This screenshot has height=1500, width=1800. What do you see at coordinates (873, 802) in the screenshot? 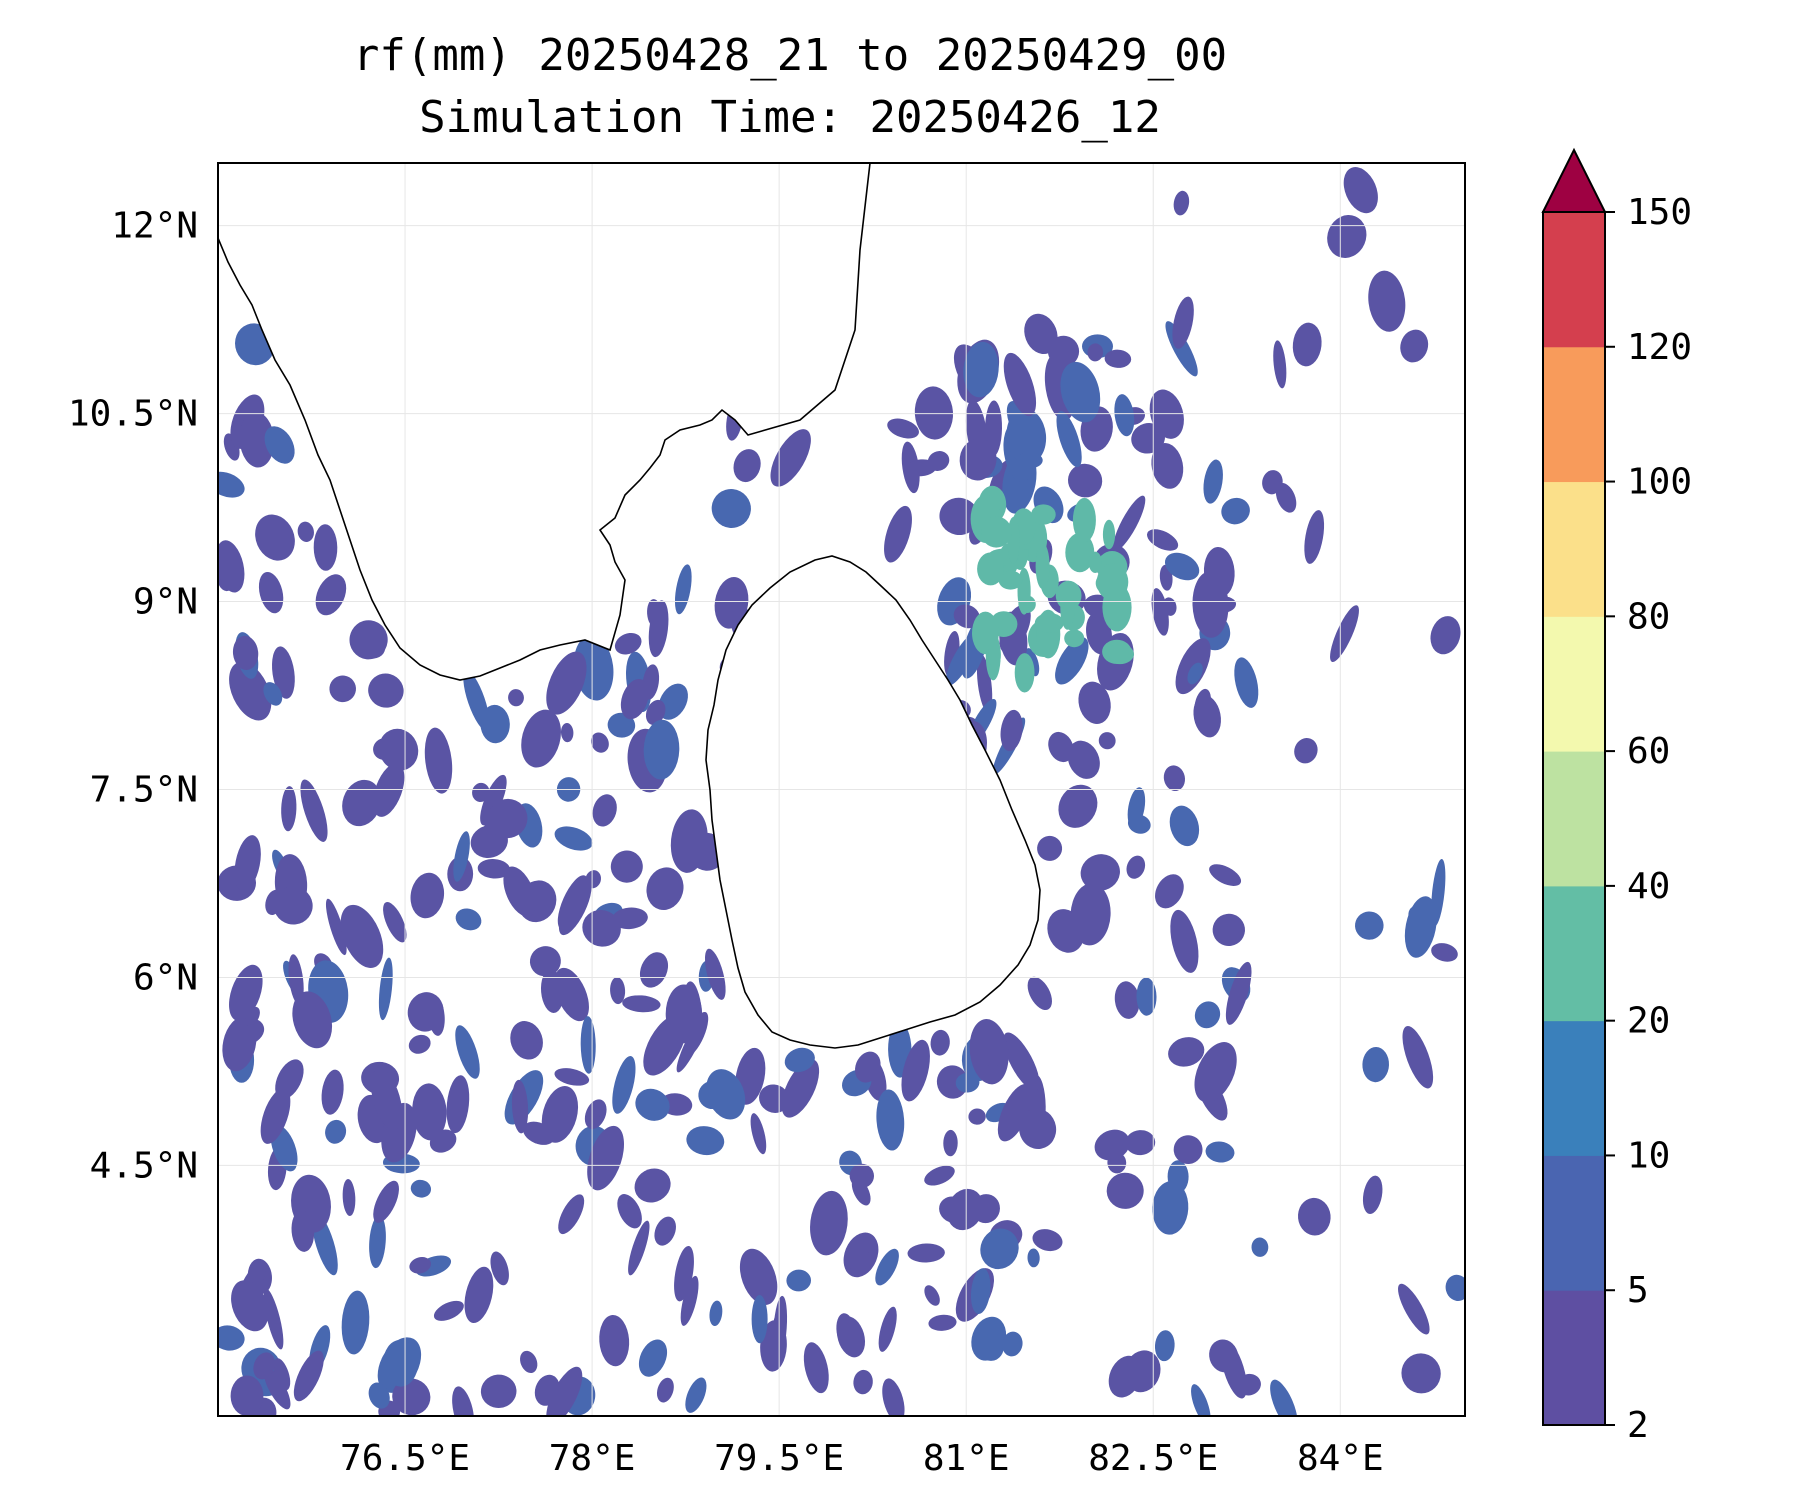
I see `srilanka-coastline` at bounding box center [873, 802].